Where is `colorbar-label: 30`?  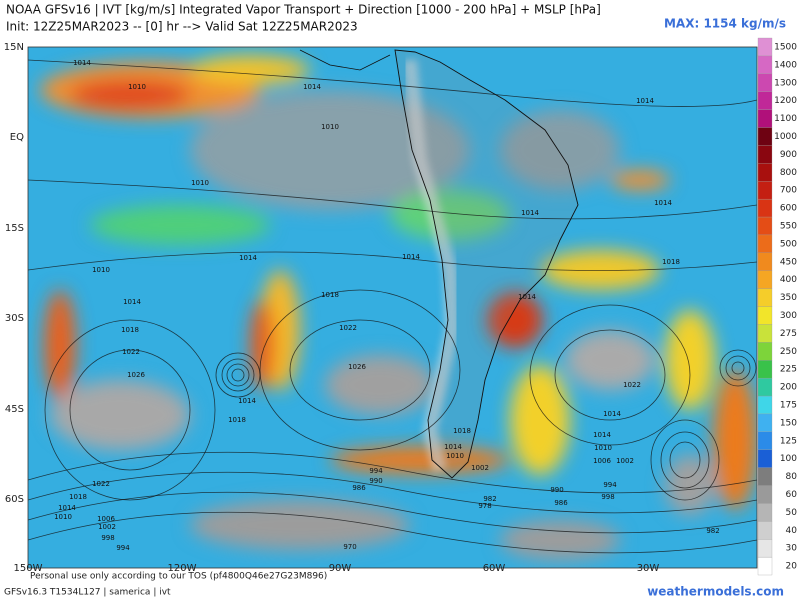 colorbar-label: 30 is located at coordinates (792, 549).